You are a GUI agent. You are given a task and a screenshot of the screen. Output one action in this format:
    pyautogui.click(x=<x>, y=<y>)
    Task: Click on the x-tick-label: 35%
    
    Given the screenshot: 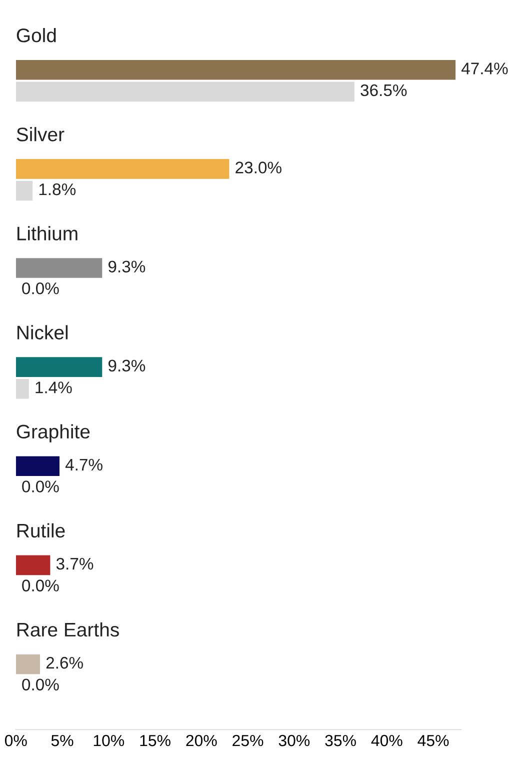 What is the action you would take?
    pyautogui.click(x=340, y=740)
    